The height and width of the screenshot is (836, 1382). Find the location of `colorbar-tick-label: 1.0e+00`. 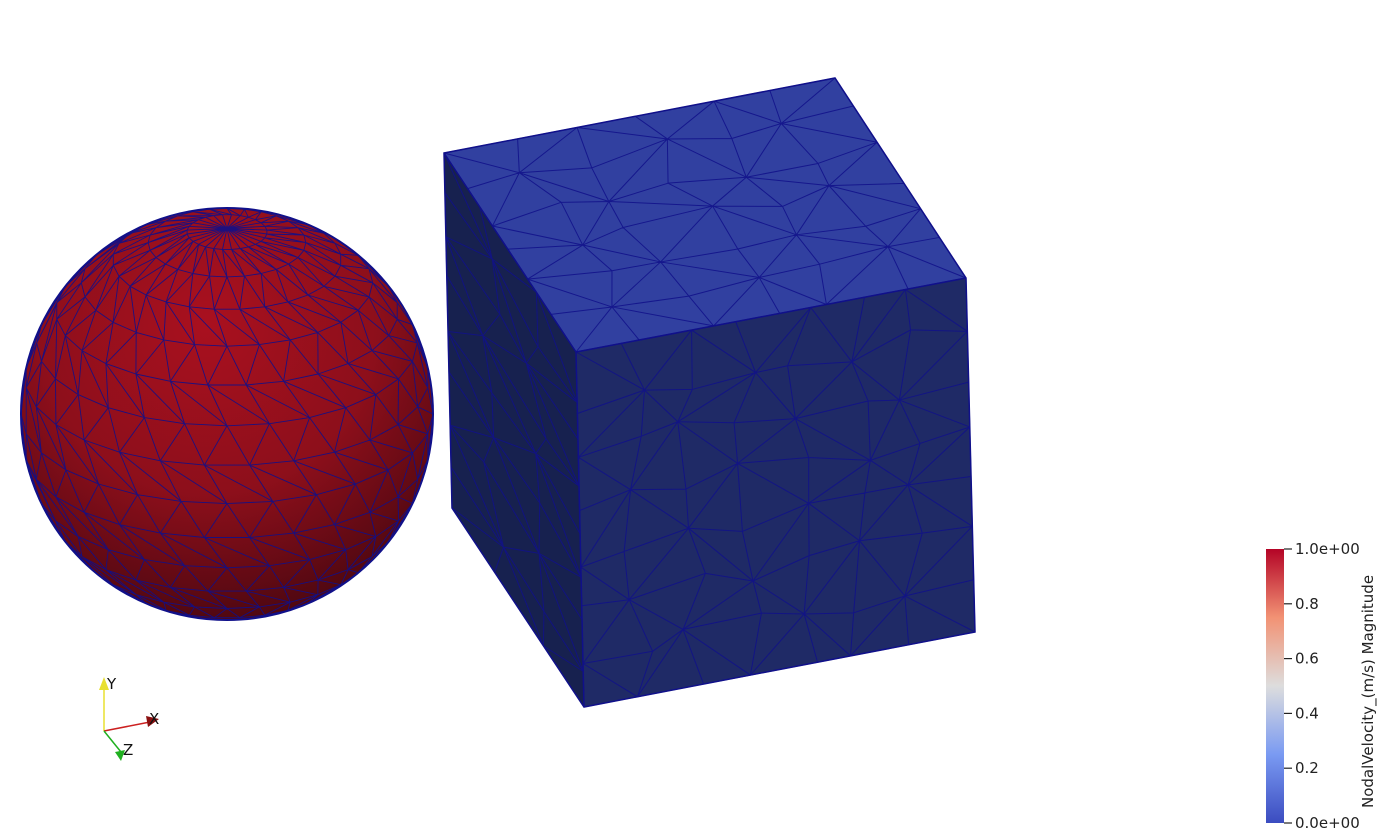

colorbar-tick-label: 1.0e+00 is located at coordinates (1327, 549).